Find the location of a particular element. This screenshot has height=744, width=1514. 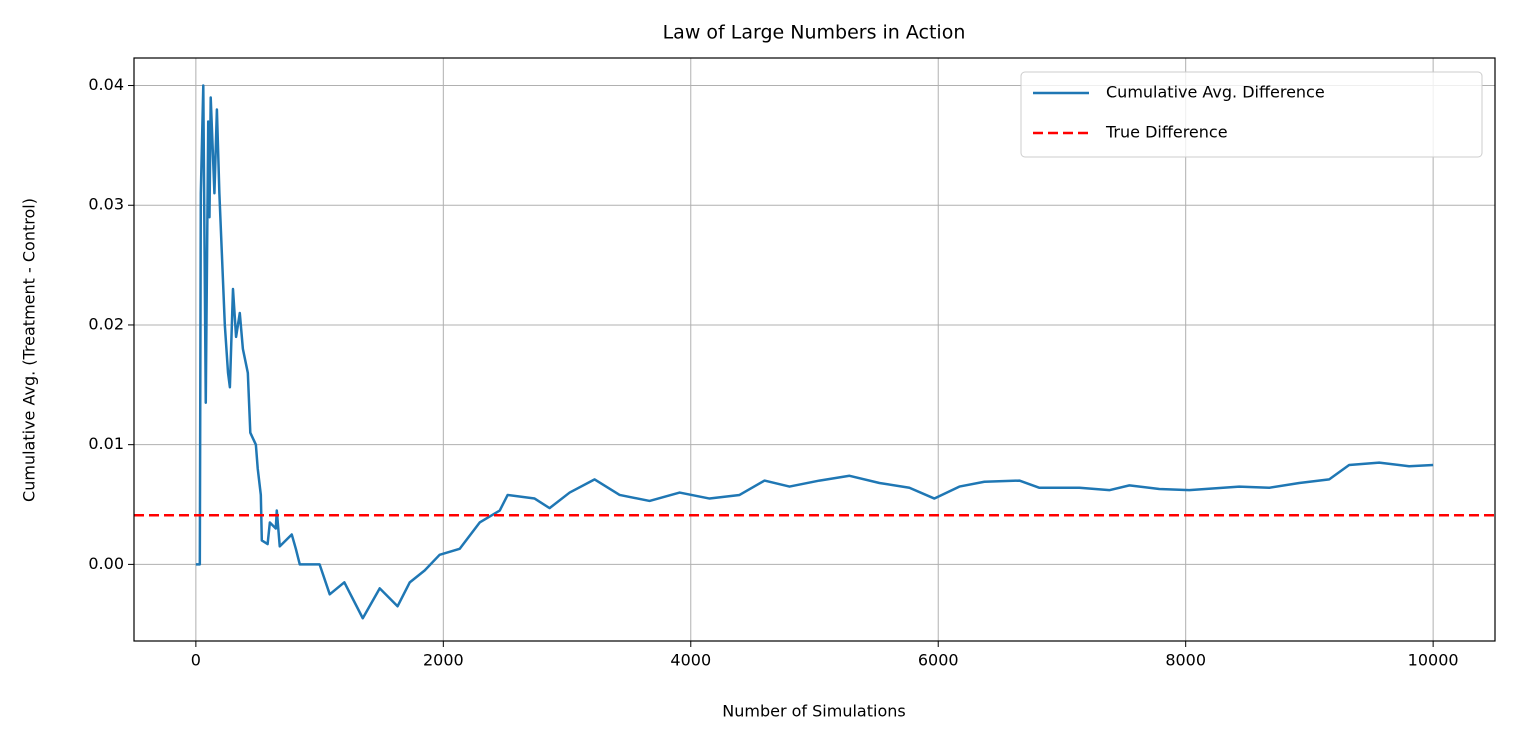

x-tick-label: 0 is located at coordinates (196, 660).